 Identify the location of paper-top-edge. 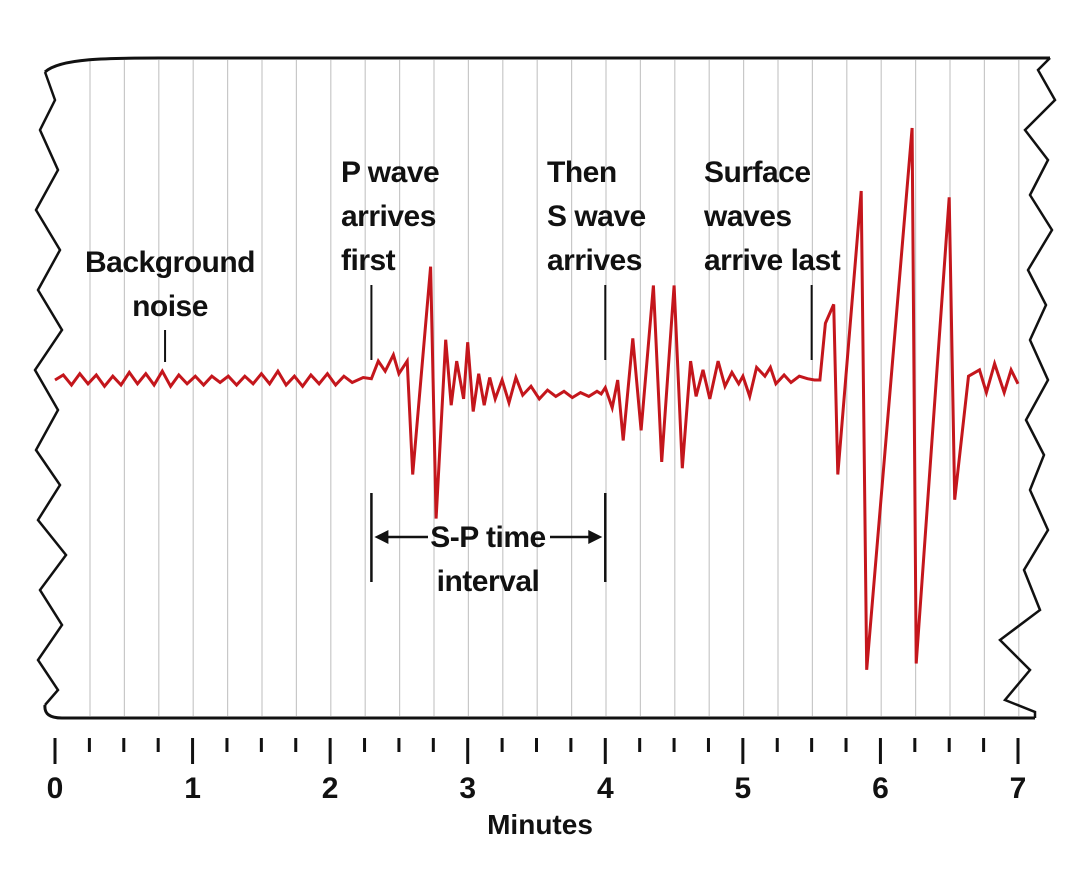
(546, 65).